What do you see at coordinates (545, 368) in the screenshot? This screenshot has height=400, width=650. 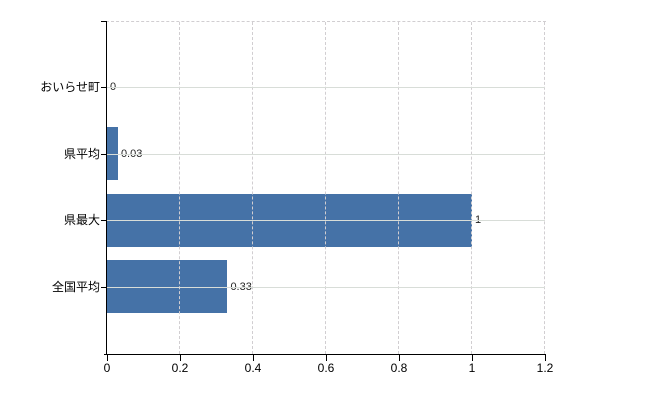 I see `x-axis-tick-label: 1.2` at bounding box center [545, 368].